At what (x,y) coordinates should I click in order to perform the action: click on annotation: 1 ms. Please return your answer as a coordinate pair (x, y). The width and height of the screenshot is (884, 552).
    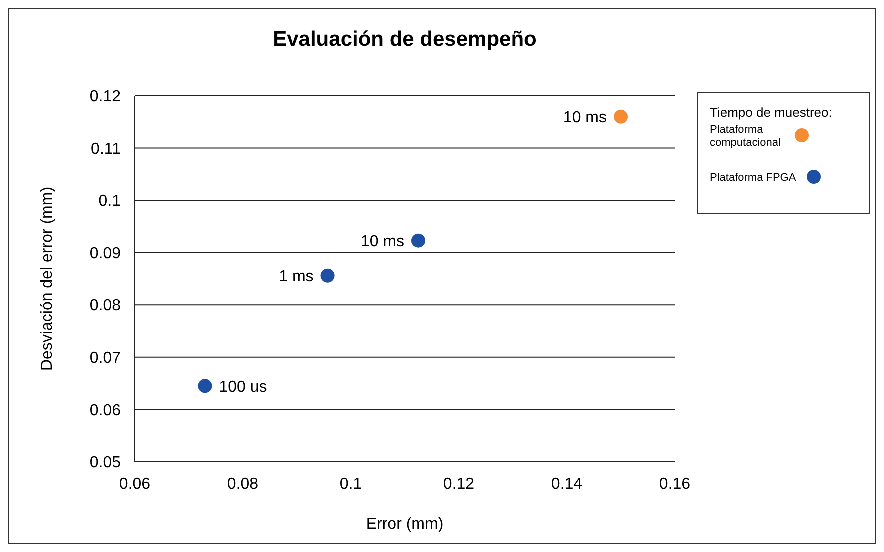
    Looking at the image, I should click on (296, 277).